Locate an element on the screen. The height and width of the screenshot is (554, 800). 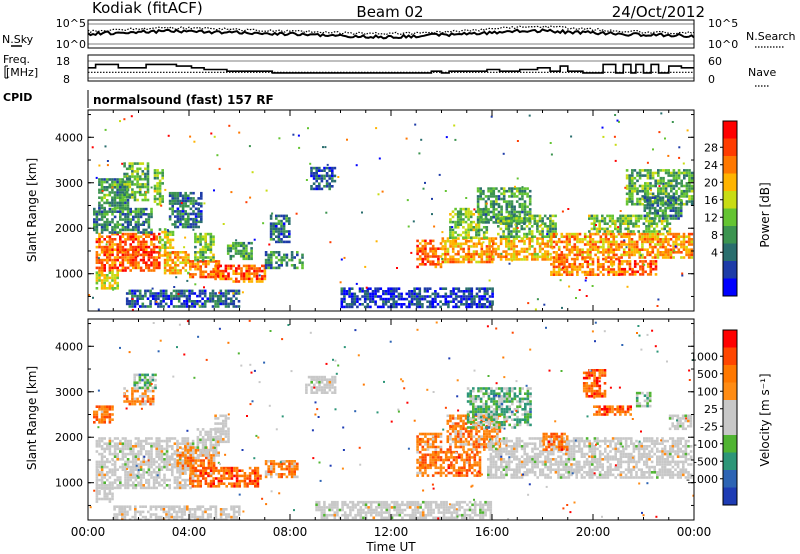
nave-label: Nave is located at coordinates (762, 72).